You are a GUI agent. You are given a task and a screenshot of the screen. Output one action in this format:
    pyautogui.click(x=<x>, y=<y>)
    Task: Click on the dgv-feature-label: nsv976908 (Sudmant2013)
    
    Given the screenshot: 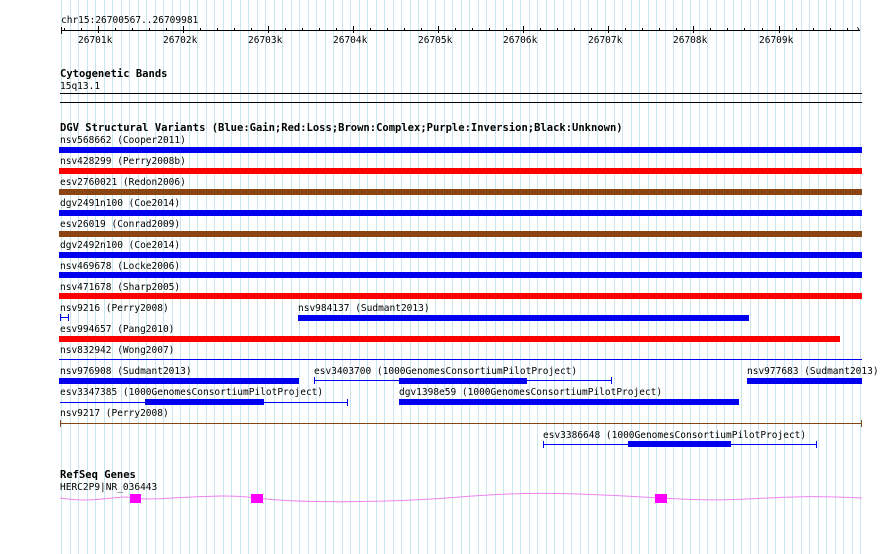 What is the action you would take?
    pyautogui.click(x=126, y=371)
    